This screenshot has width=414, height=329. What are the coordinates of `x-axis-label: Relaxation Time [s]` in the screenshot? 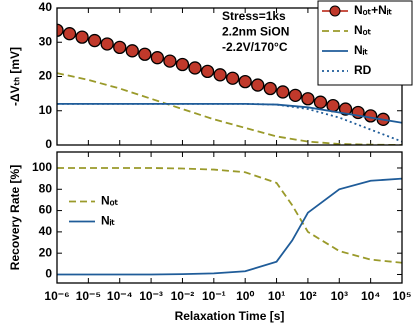 It's located at (230, 316).